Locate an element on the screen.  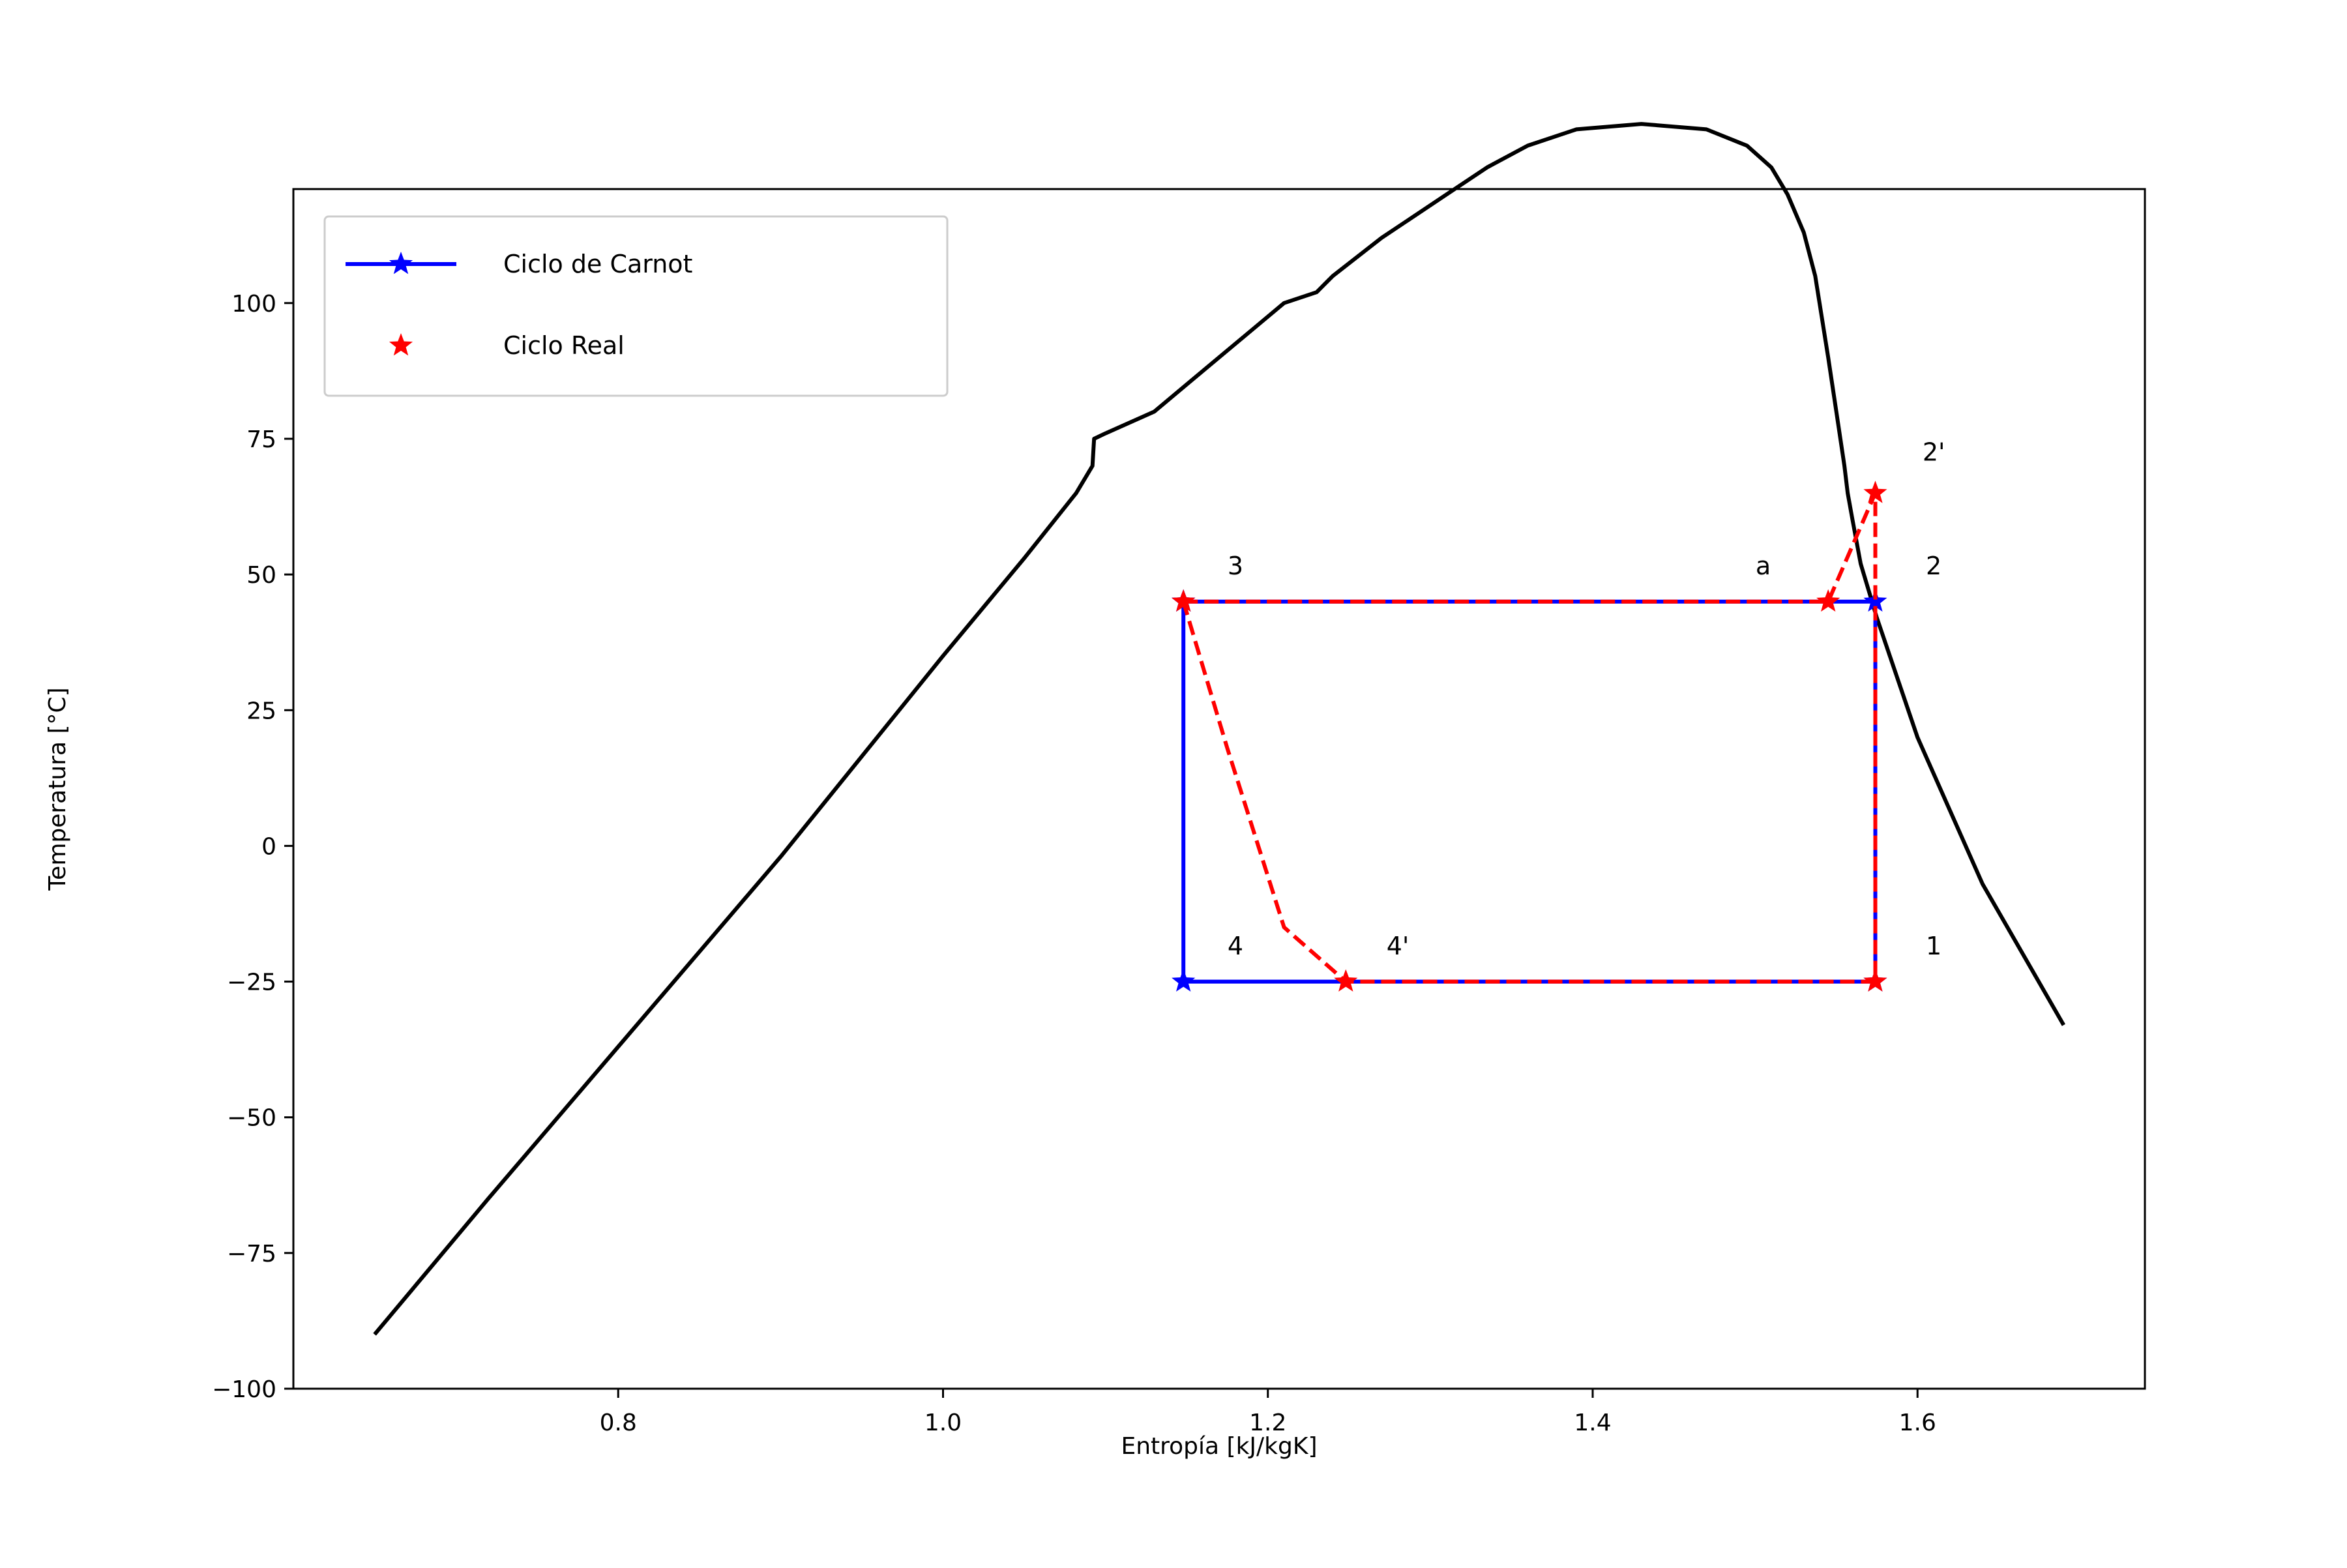
series-line-real is located at coordinates (1529, 738).